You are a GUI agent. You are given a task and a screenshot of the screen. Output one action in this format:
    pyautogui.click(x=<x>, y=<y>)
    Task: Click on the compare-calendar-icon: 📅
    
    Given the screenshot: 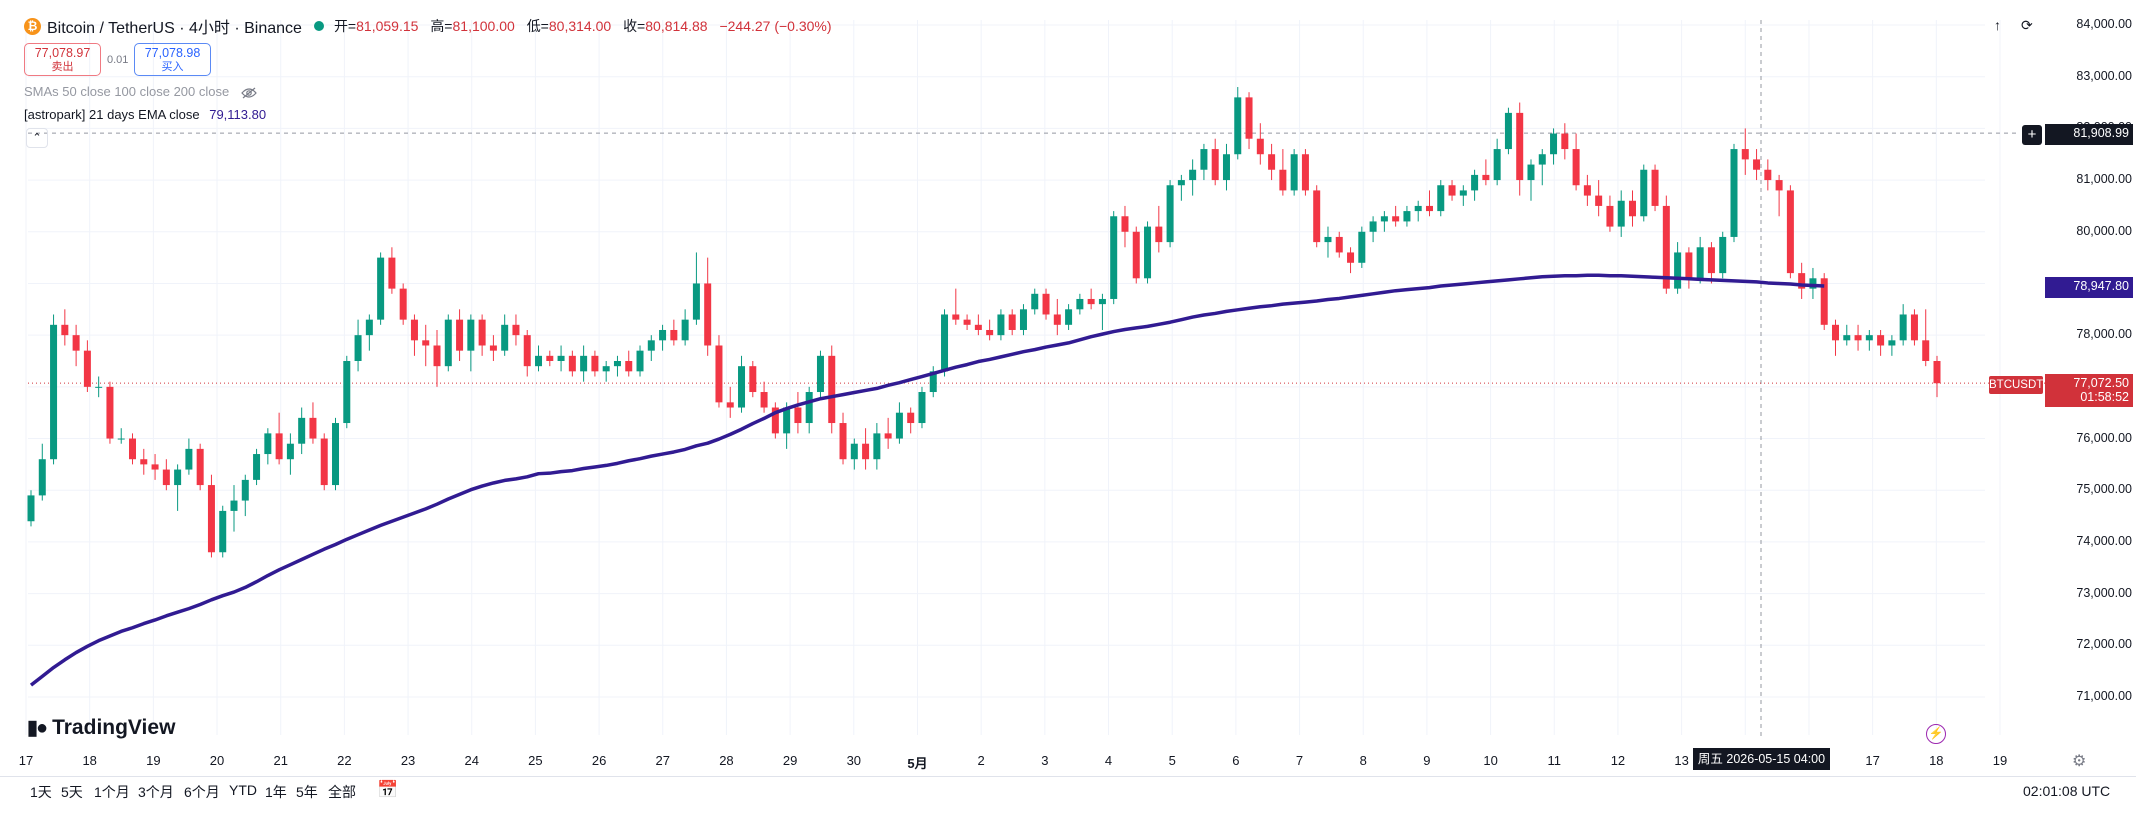 What is the action you would take?
    pyautogui.click(x=388, y=789)
    